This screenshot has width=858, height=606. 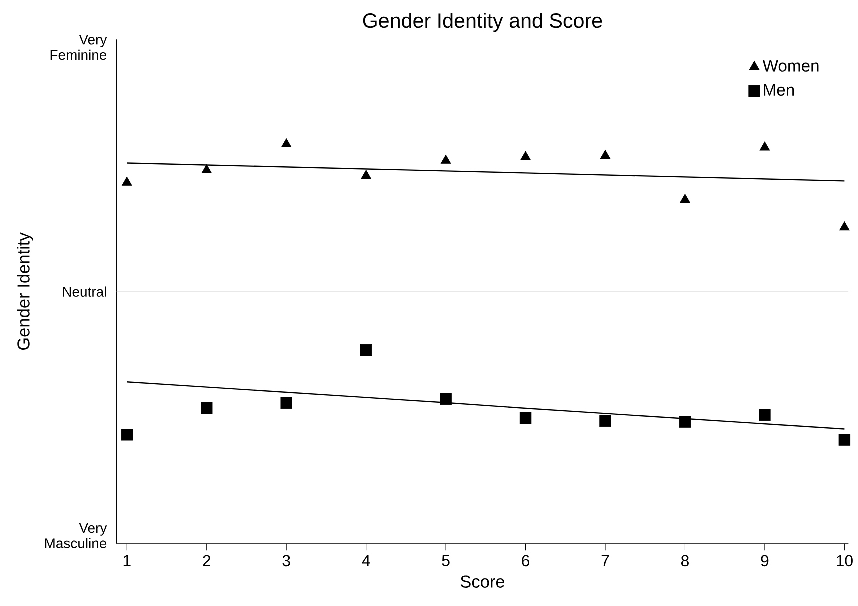 What do you see at coordinates (526, 561) in the screenshot?
I see `x-tick-label: 6` at bounding box center [526, 561].